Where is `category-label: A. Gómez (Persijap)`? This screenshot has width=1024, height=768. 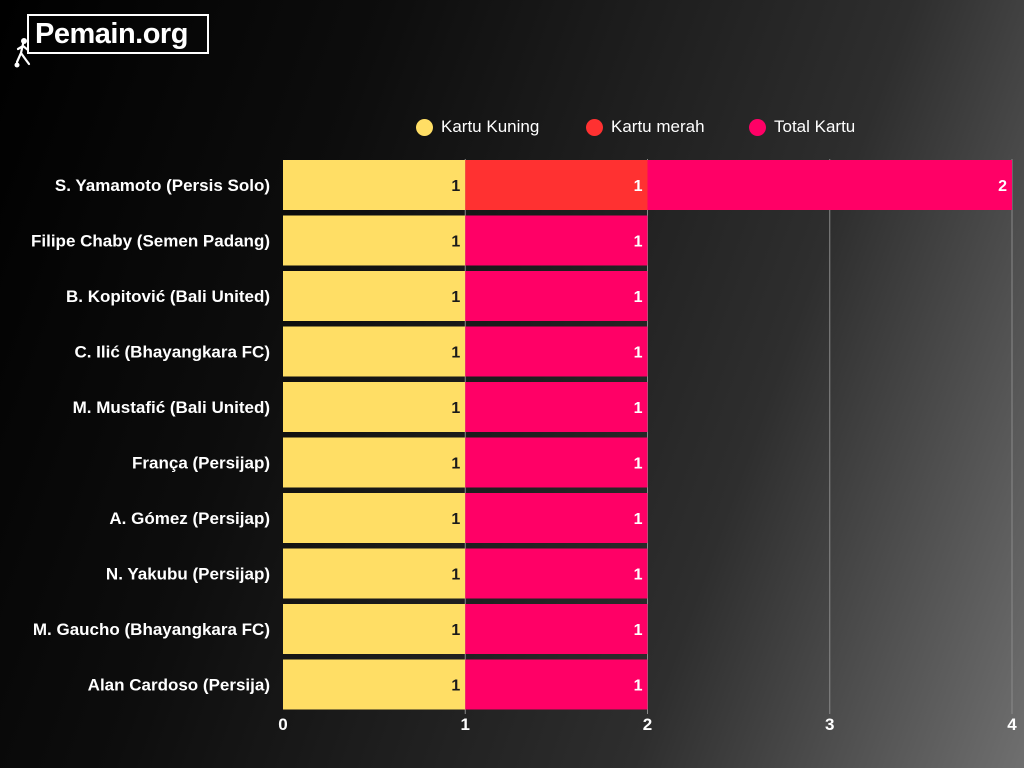
category-label: A. Gómez (Persijap) is located at coordinates (189, 518).